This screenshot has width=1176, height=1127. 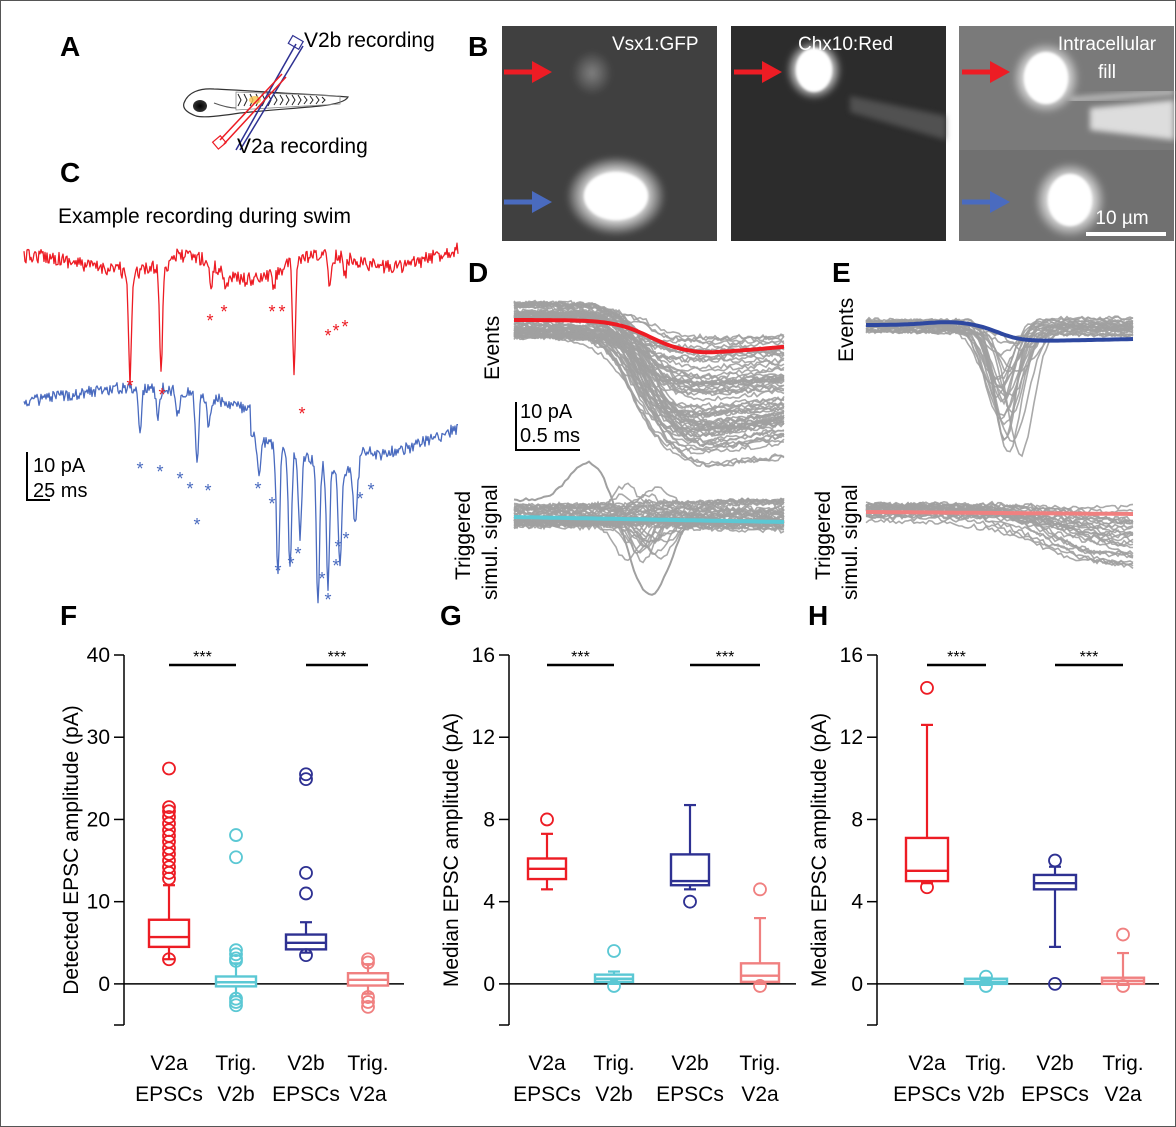 What do you see at coordinates (851, 655) in the screenshot?
I see `y-tick-label: 16` at bounding box center [851, 655].